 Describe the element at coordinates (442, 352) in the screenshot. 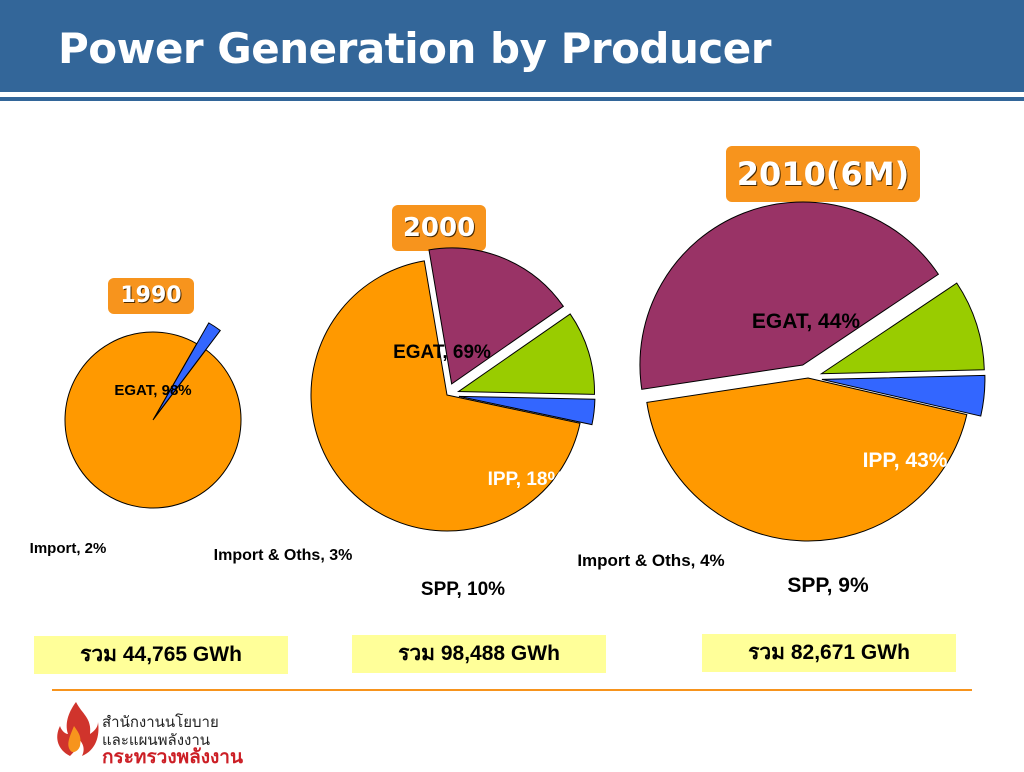

I see `pie-2000-label-0: EGAT, 69%` at that location.